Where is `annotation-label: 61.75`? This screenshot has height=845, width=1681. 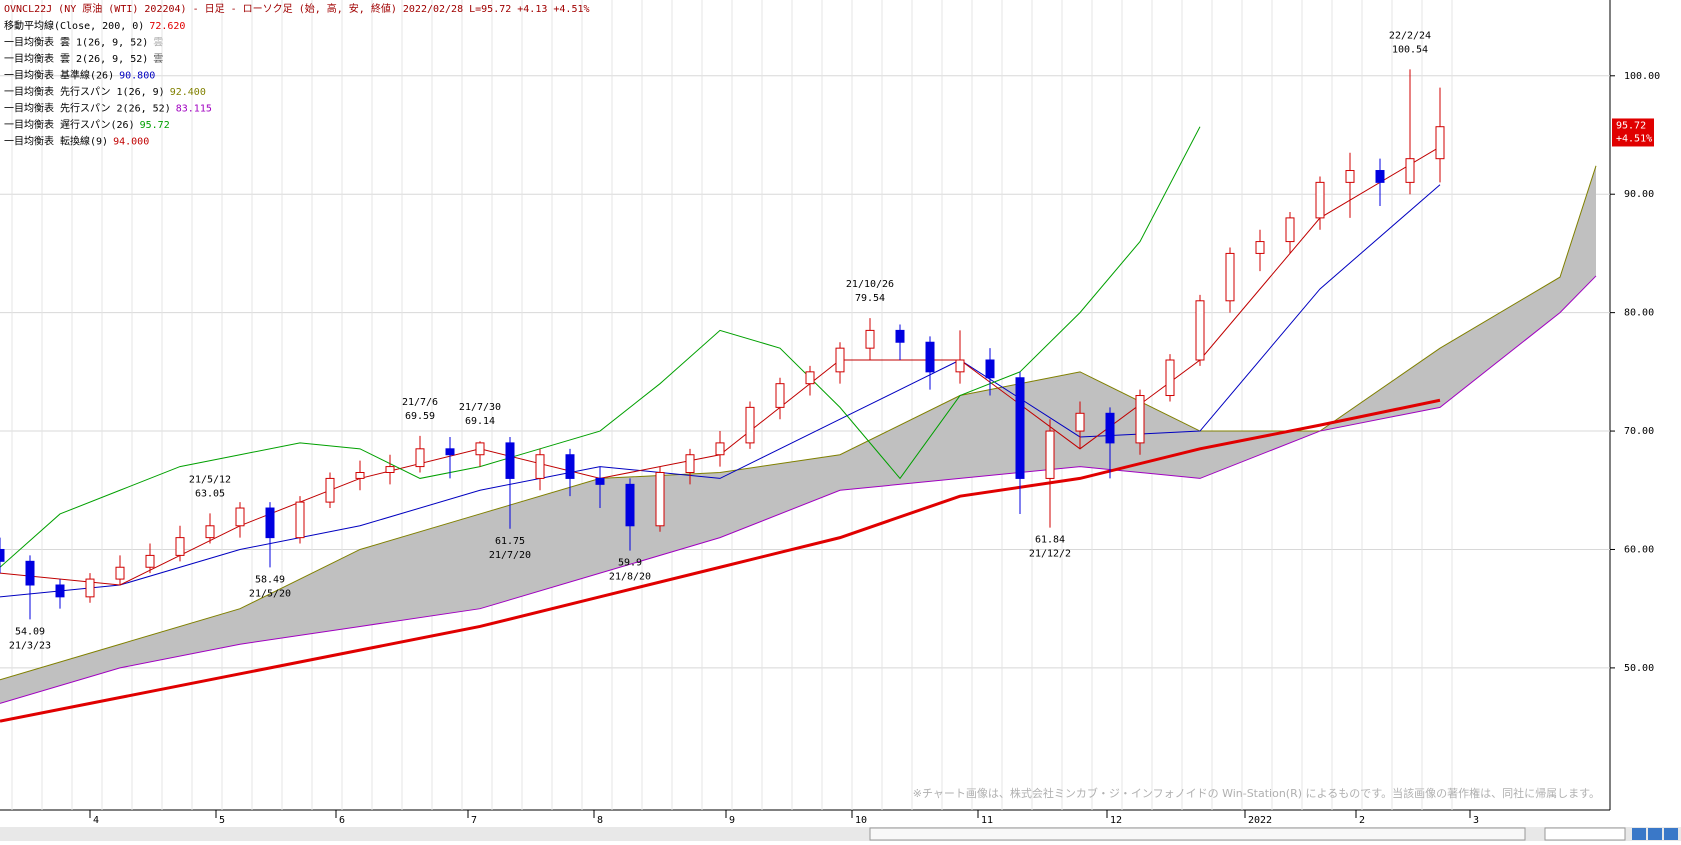
annotation-label: 61.75 is located at coordinates (510, 541).